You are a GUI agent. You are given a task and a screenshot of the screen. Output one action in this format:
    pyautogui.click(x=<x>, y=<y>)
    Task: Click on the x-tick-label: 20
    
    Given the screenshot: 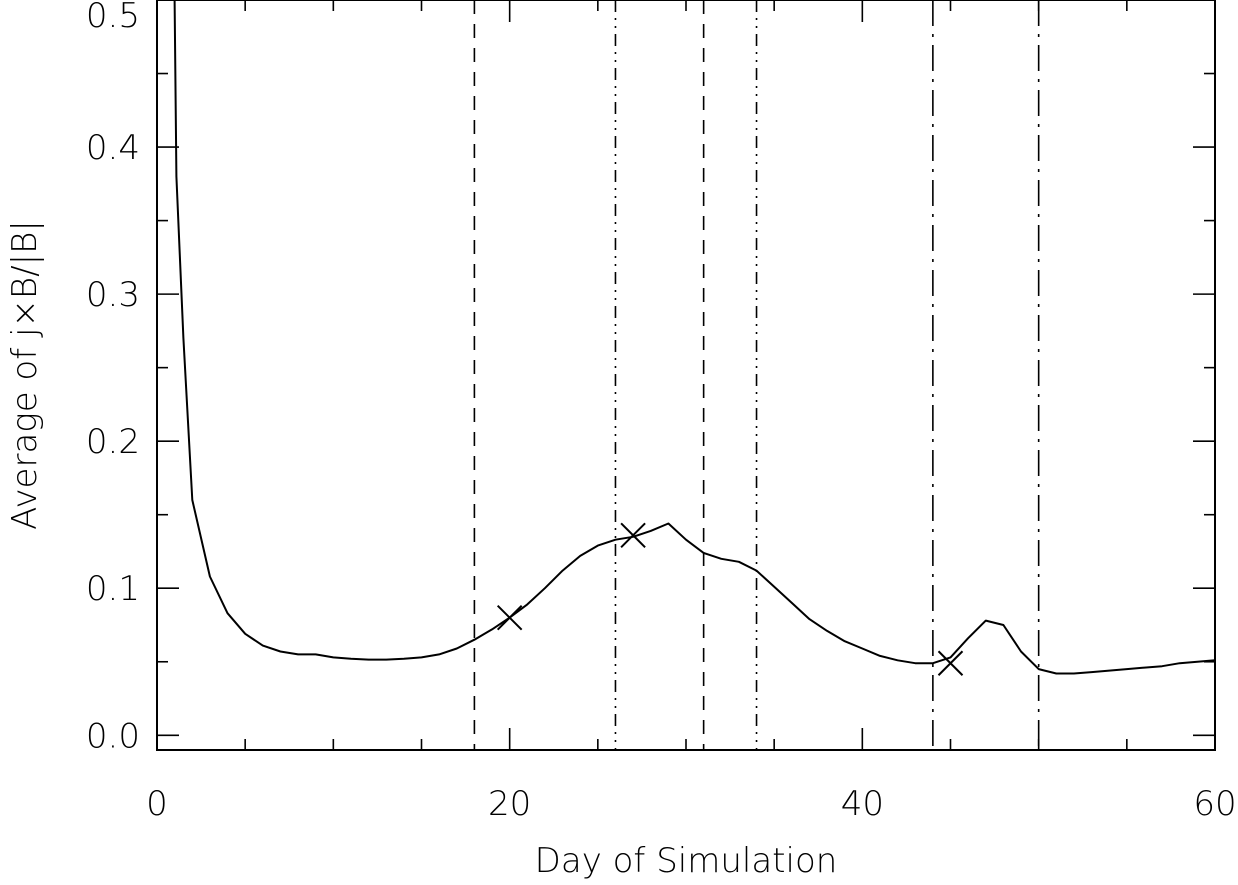 What is the action you would take?
    pyautogui.click(x=509, y=804)
    